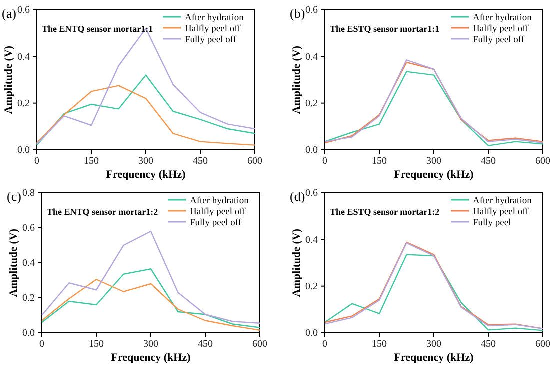  Describe the element at coordinates (103, 212) in the screenshot. I see `text: The ENTQ sensor mortar1:2` at that location.